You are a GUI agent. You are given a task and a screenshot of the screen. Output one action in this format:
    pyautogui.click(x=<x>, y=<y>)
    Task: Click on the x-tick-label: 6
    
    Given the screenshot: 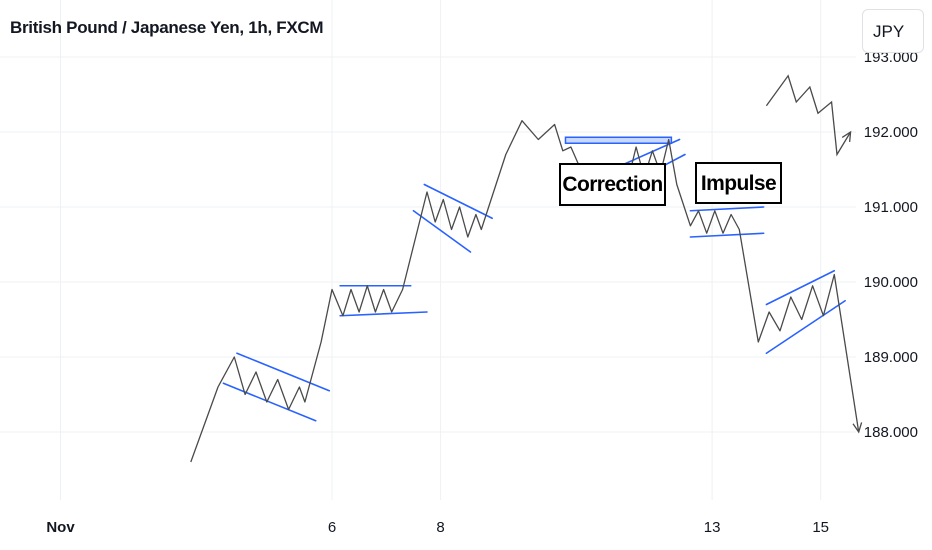 What is the action you would take?
    pyautogui.click(x=332, y=527)
    